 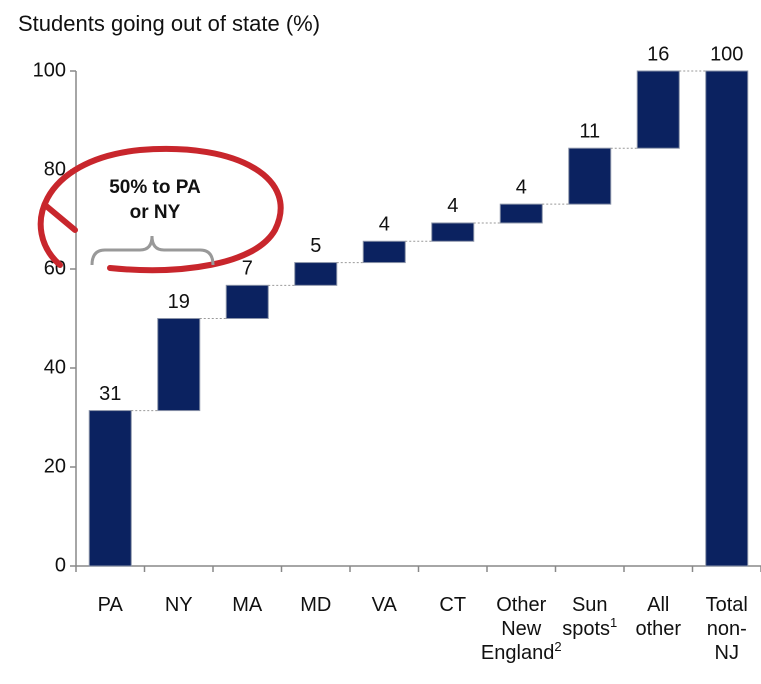 I want to click on label-line: MD, so click(x=315, y=605).